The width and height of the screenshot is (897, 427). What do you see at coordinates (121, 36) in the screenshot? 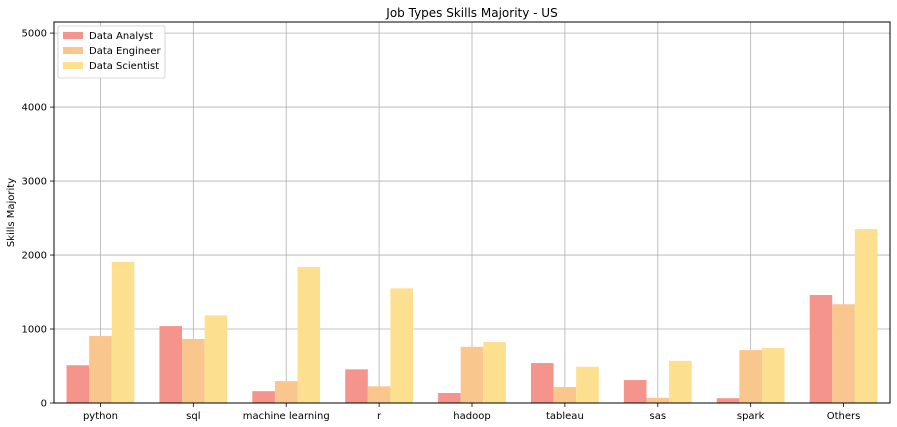
I see `legend-label: Data Analyst` at bounding box center [121, 36].